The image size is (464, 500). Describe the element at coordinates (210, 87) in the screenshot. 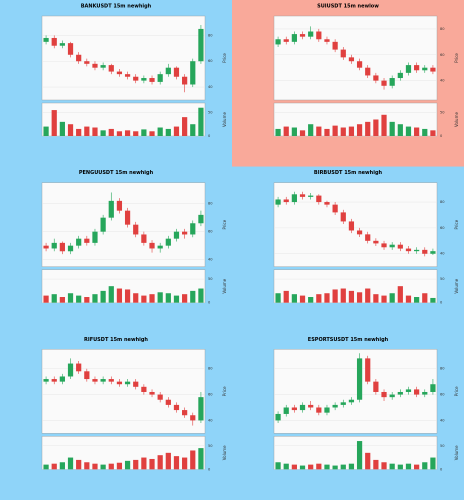

I see `y-tick-label: 40` at that location.